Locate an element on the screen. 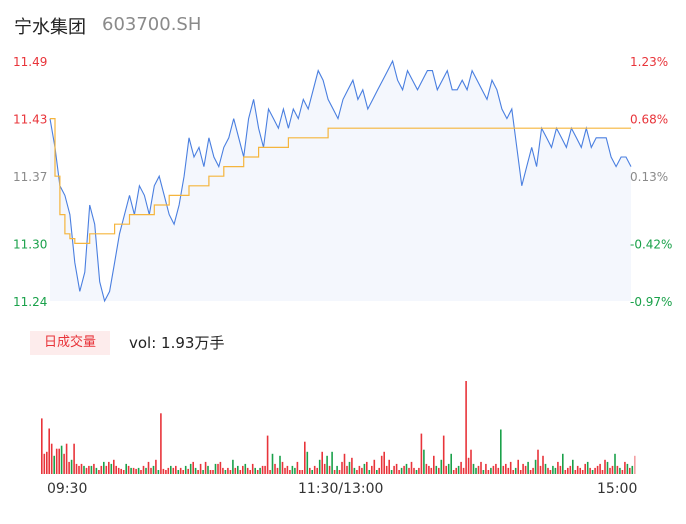  x-tick-midday: 11:30/13:00 is located at coordinates (341, 489).